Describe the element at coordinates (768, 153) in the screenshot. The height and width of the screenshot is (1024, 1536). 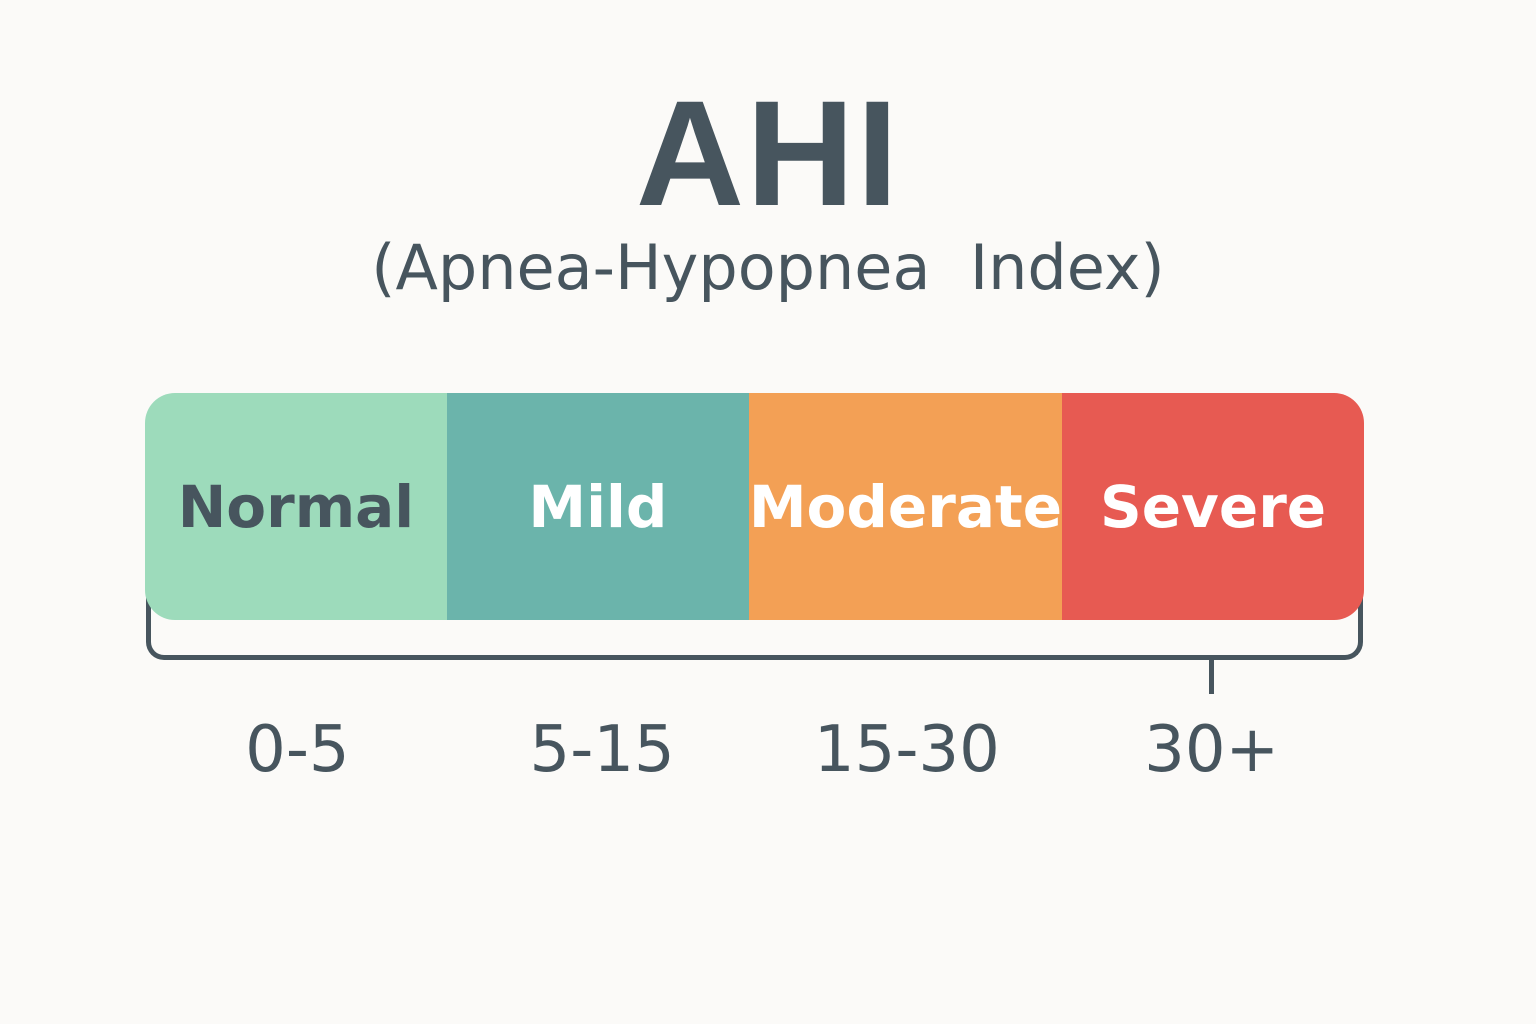
I see `title: AHI` at that location.